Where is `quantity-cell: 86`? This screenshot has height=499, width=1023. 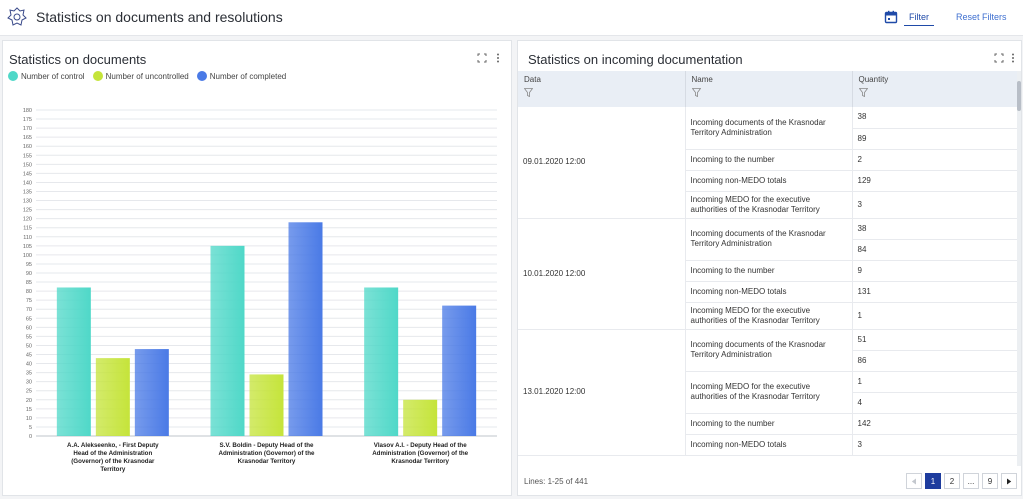 quantity-cell: 86 is located at coordinates (936, 361).